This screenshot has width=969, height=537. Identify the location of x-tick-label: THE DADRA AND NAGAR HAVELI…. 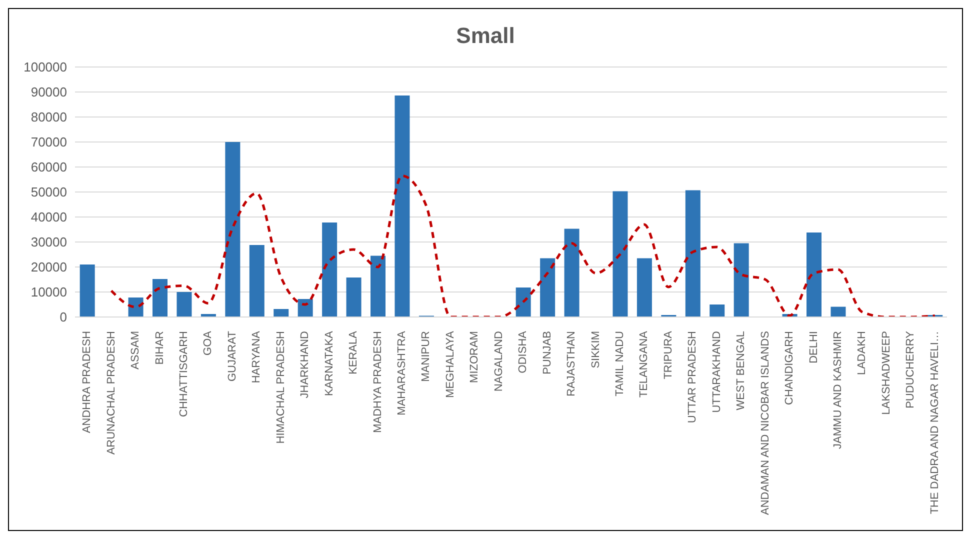
(934, 422).